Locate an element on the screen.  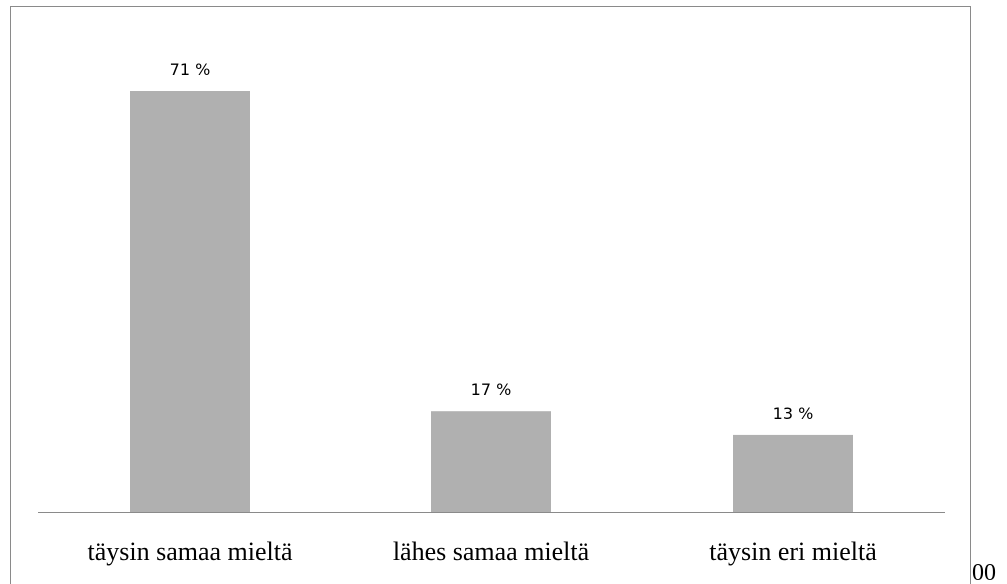
category-label: täysin samaa mieltä is located at coordinates (190, 551).